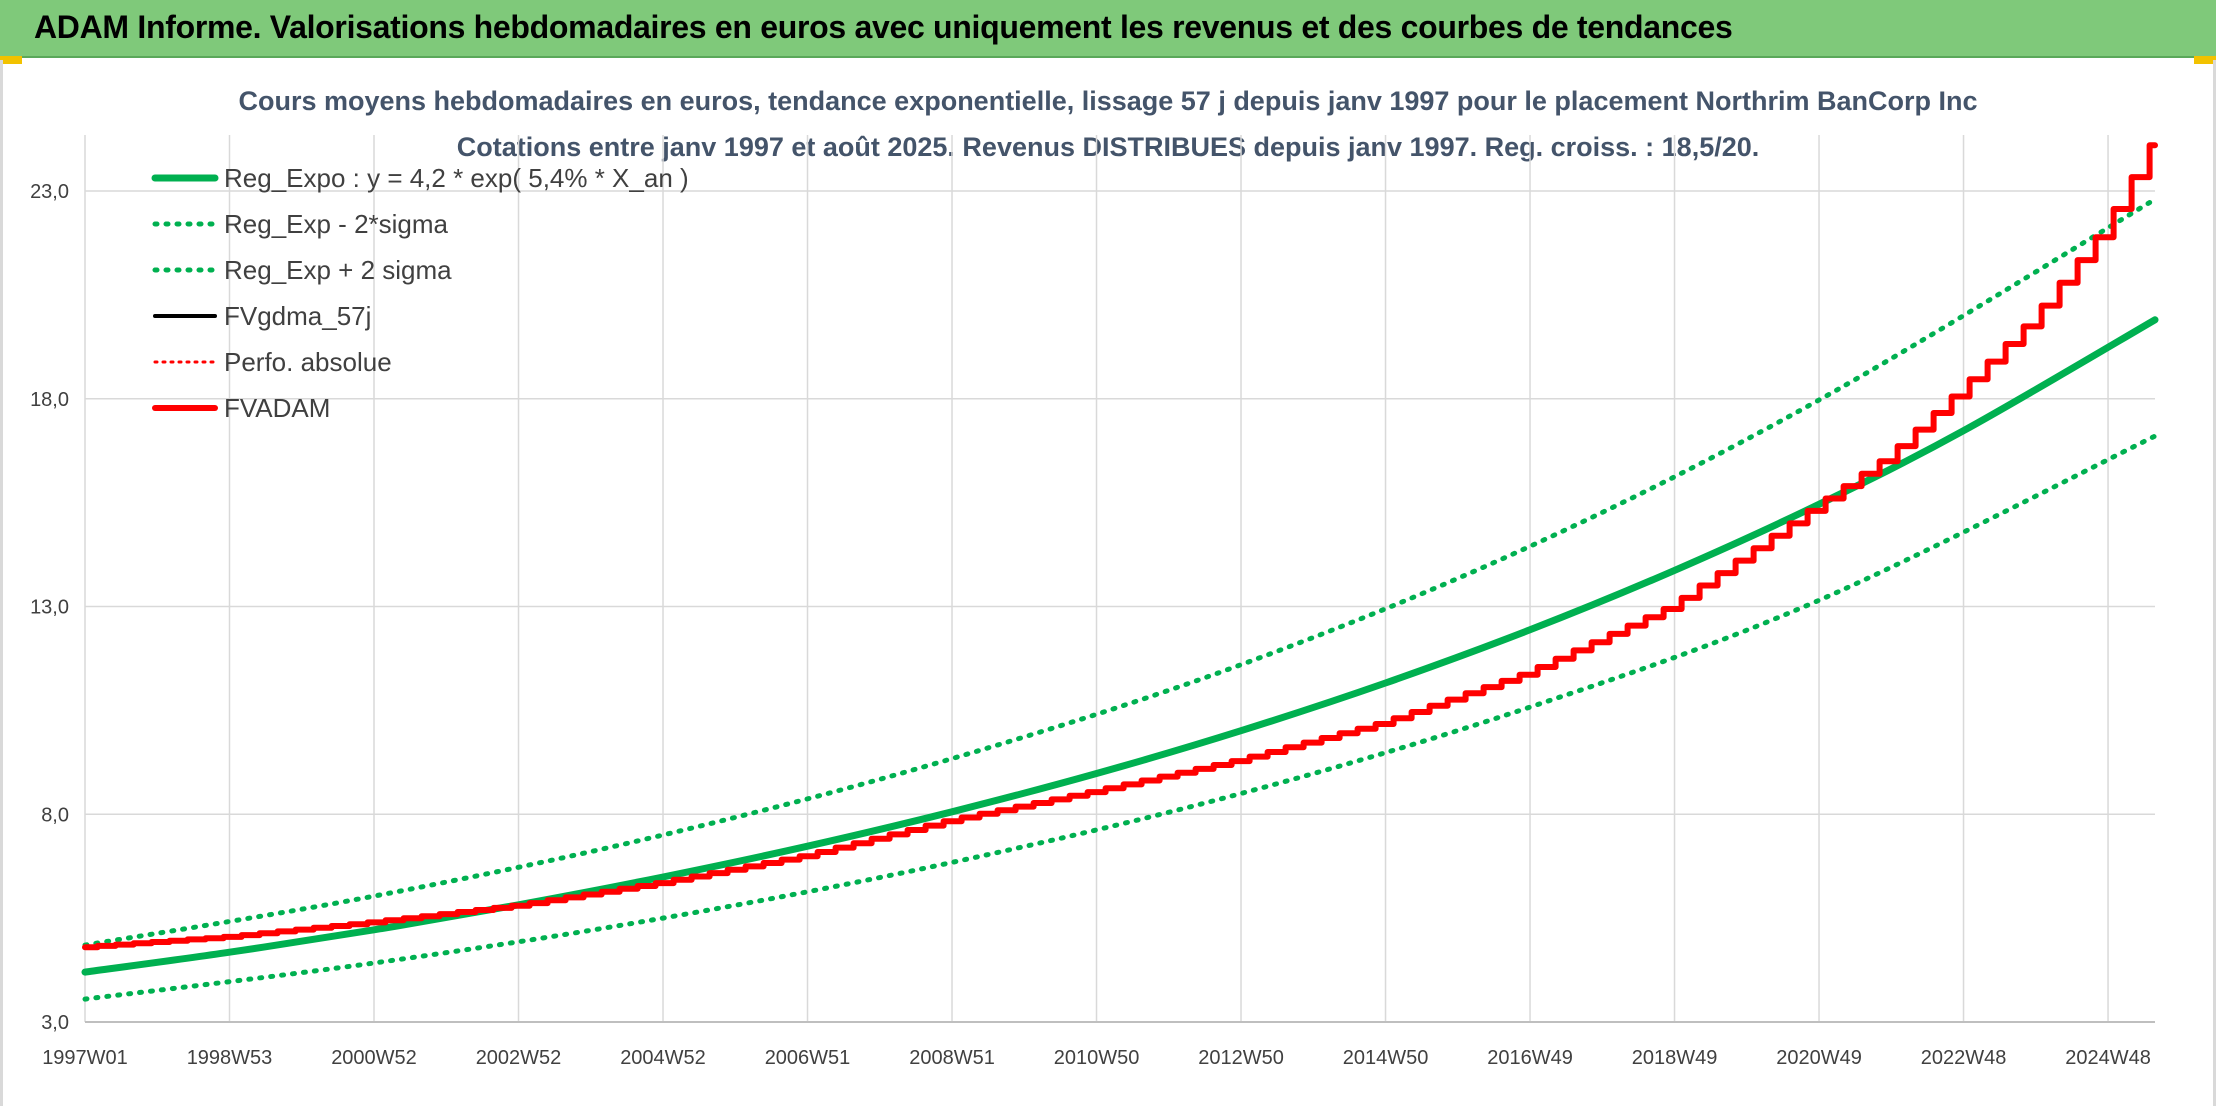 Image resolution: width=2216 pixels, height=1106 pixels. Describe the element at coordinates (663, 1058) in the screenshot. I see `x-tick-label: 2004W52` at that location.